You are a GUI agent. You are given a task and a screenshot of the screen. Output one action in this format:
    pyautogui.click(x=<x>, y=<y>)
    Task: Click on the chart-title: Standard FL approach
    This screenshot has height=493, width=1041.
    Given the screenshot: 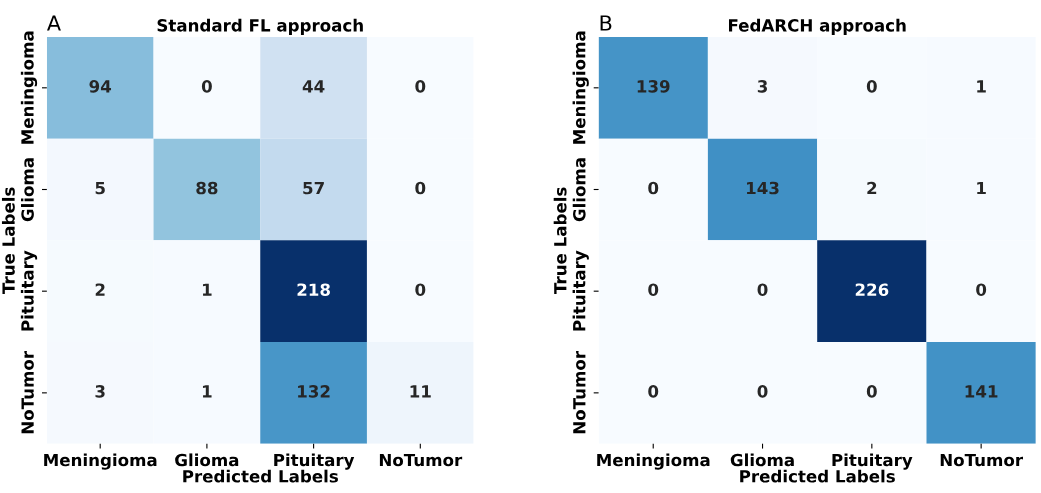 What is the action you would take?
    pyautogui.click(x=260, y=26)
    